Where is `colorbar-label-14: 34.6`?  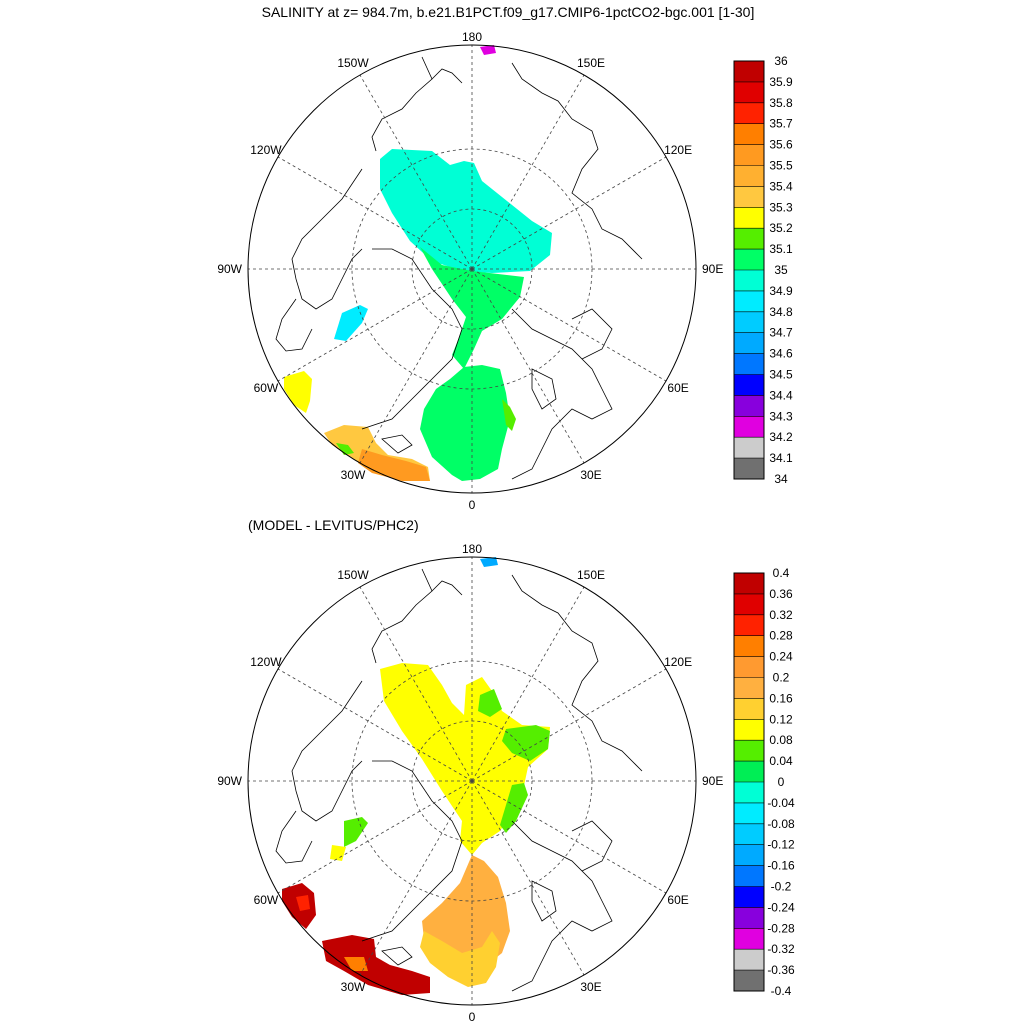 colorbar-label-14: 34.6 is located at coordinates (781, 354).